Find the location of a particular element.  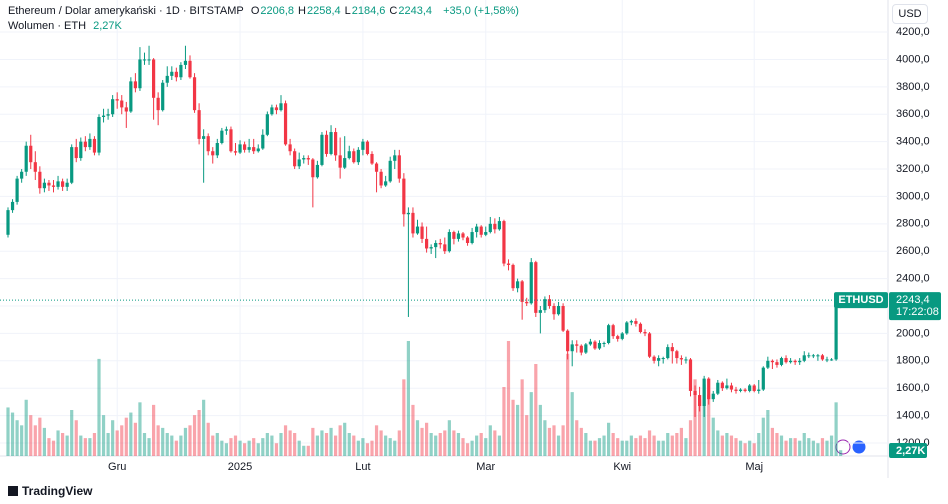

y-tick-label: 2000,0 is located at coordinates (913, 333).